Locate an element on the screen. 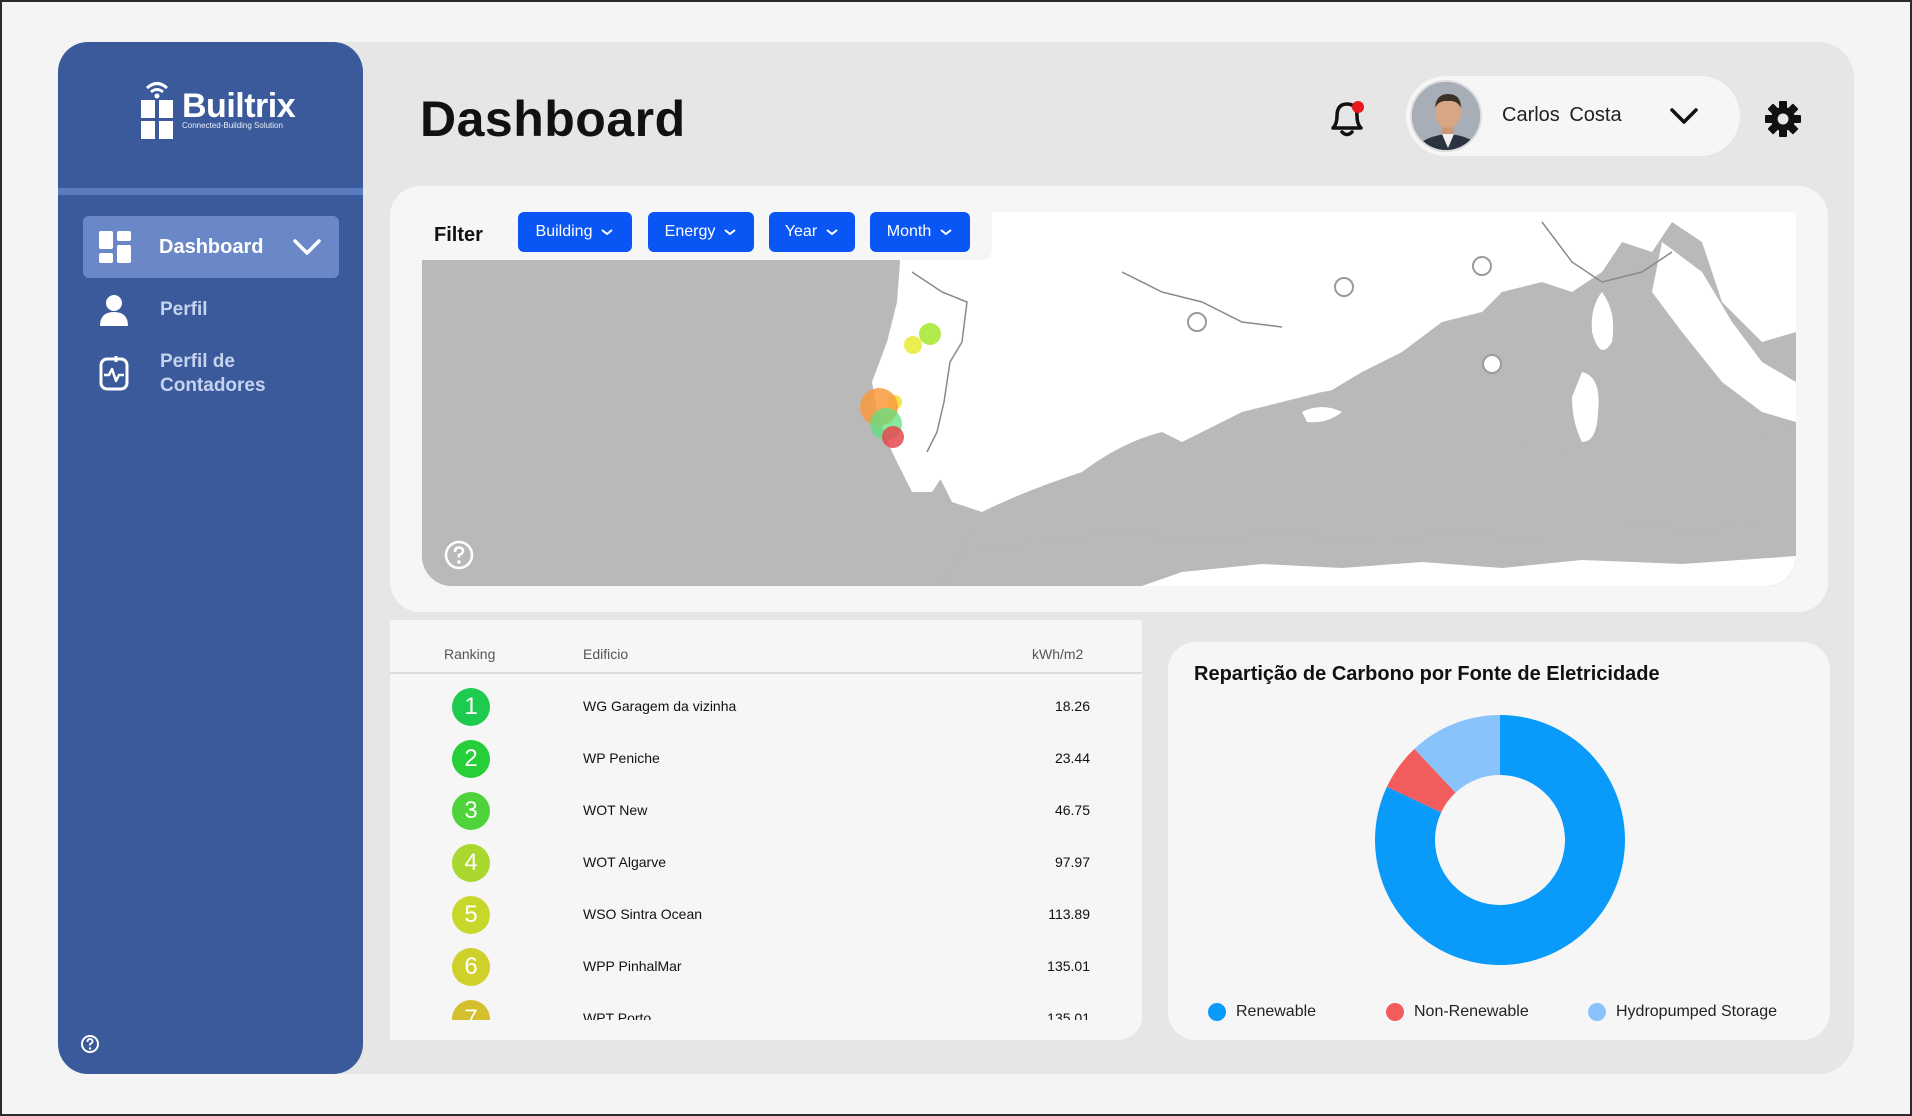  ranking-table is located at coordinates (766, 830).